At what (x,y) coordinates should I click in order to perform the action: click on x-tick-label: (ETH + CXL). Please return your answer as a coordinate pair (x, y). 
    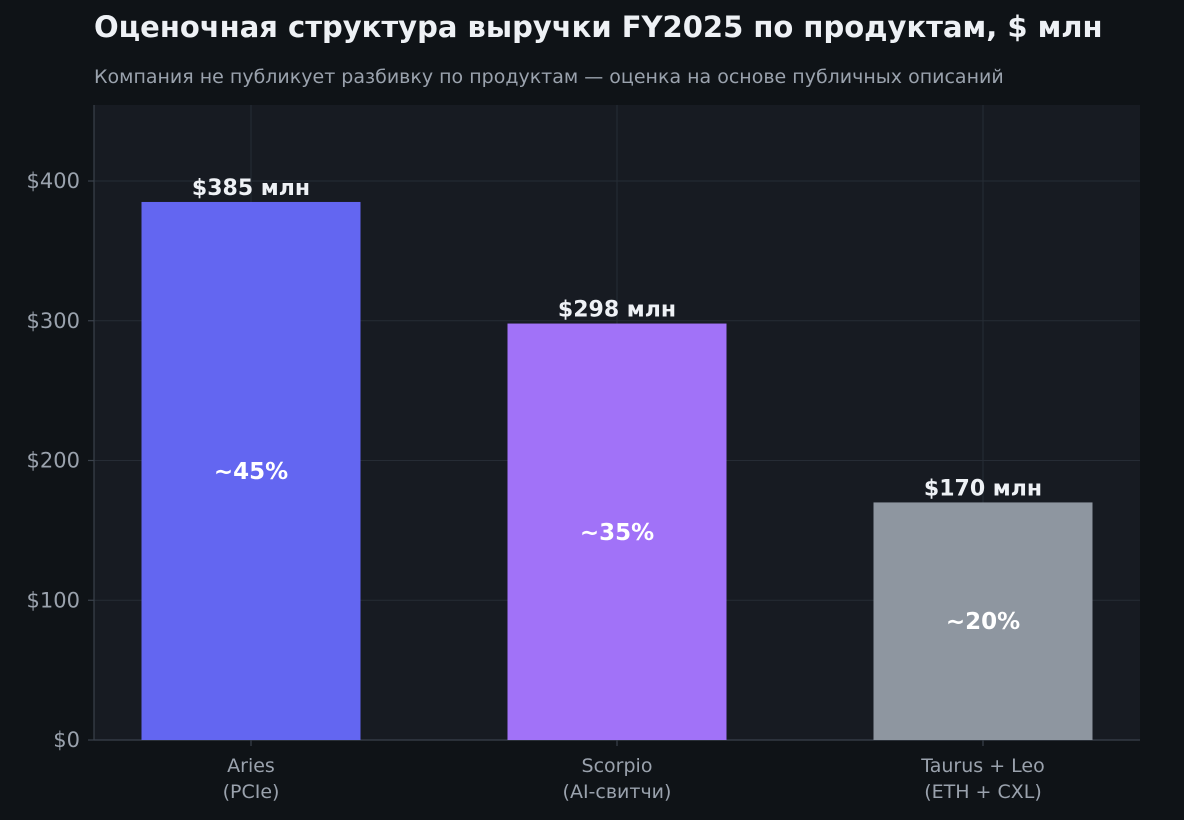
    Looking at the image, I should click on (983, 792).